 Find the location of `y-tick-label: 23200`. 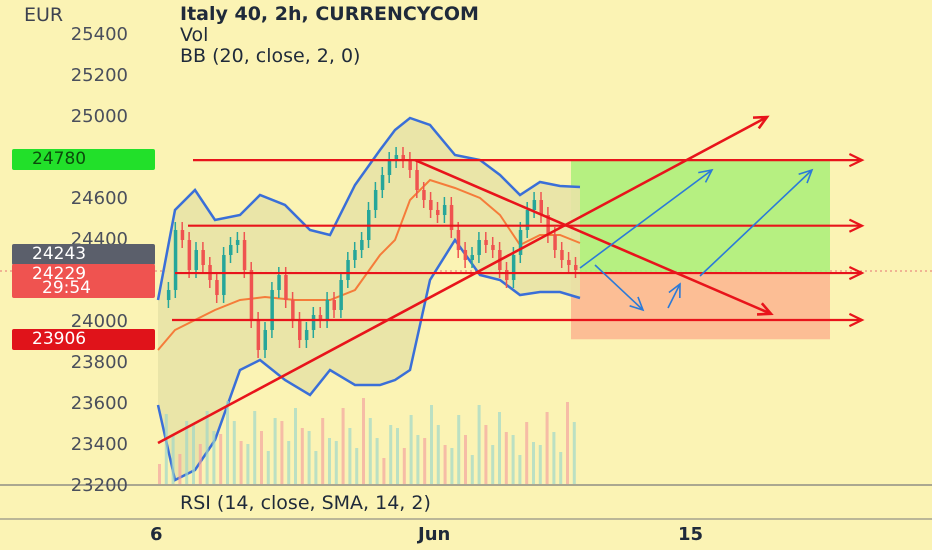

y-tick-label: 23200 is located at coordinates (99, 485).